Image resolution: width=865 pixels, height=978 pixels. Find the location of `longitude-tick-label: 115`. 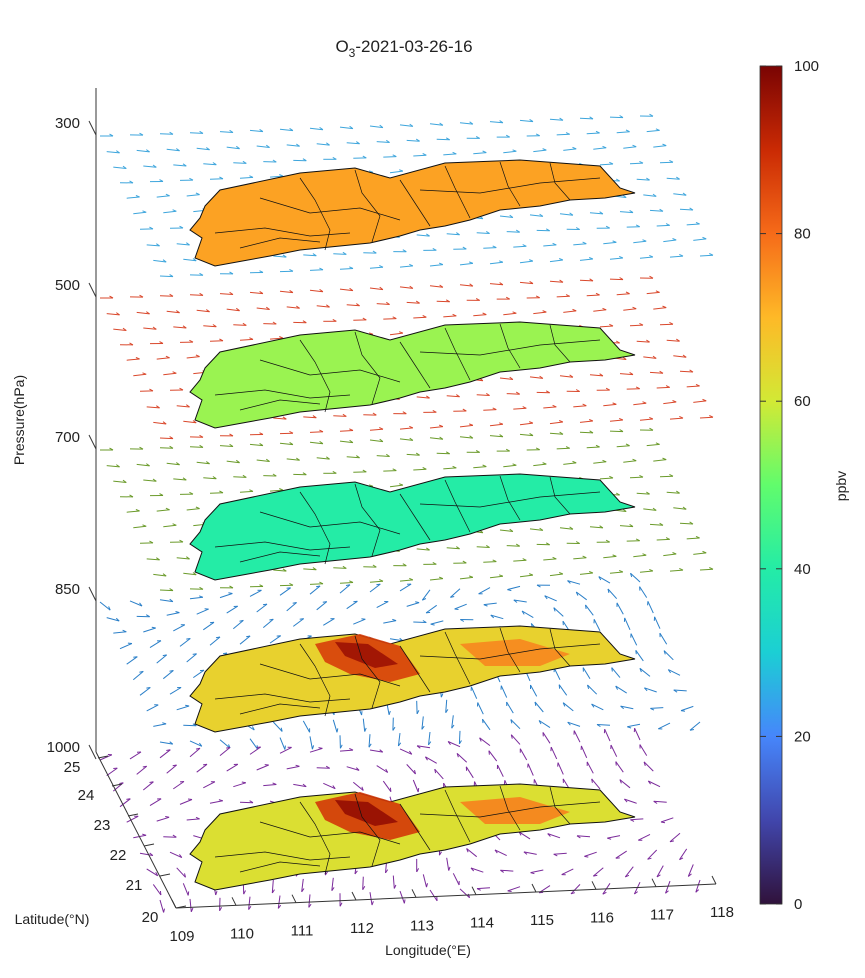

longitude-tick-label: 115 is located at coordinates (542, 920).